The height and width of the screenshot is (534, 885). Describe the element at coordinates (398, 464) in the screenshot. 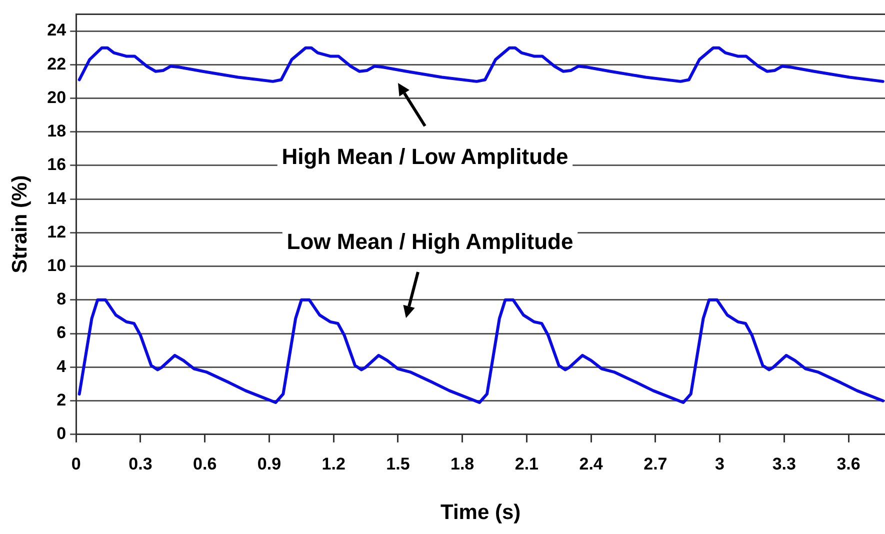

I see `x-tick-label: 1.5` at that location.